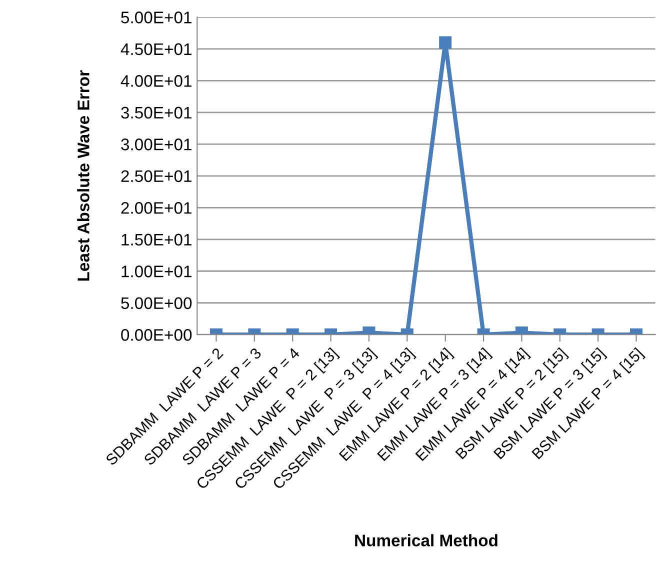 Image resolution: width=666 pixels, height=572 pixels. What do you see at coordinates (156, 303) in the screenshot?
I see `y-tick-label: 5.00E+00` at bounding box center [156, 303].